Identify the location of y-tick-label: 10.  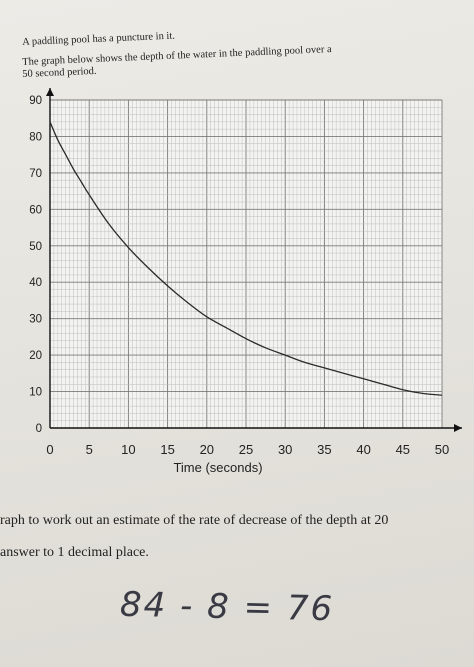
(35, 393).